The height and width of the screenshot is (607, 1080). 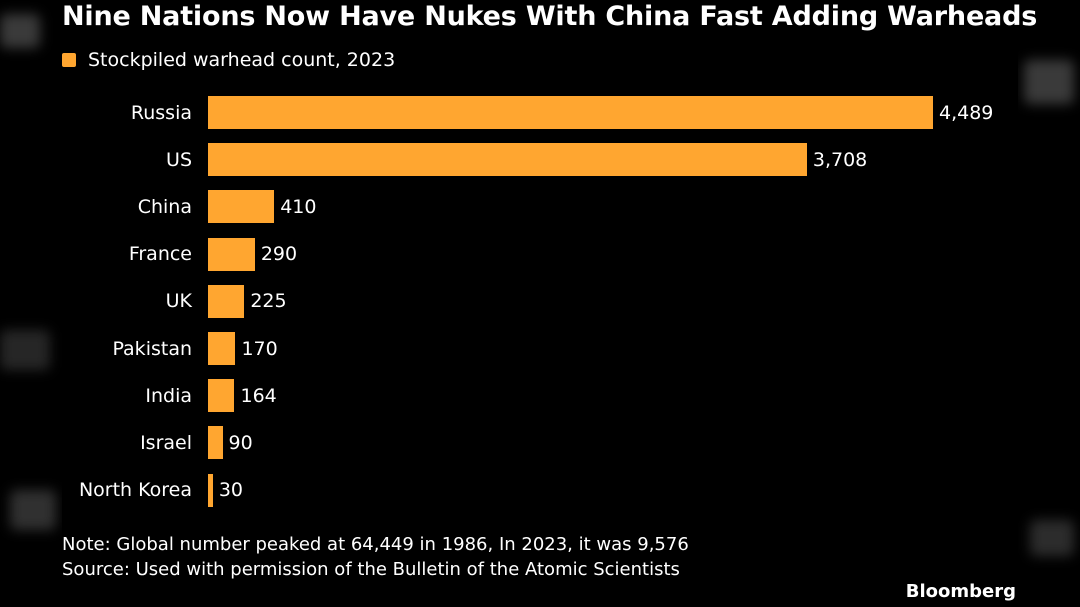 I want to click on category-label: UK, so click(x=178, y=301).